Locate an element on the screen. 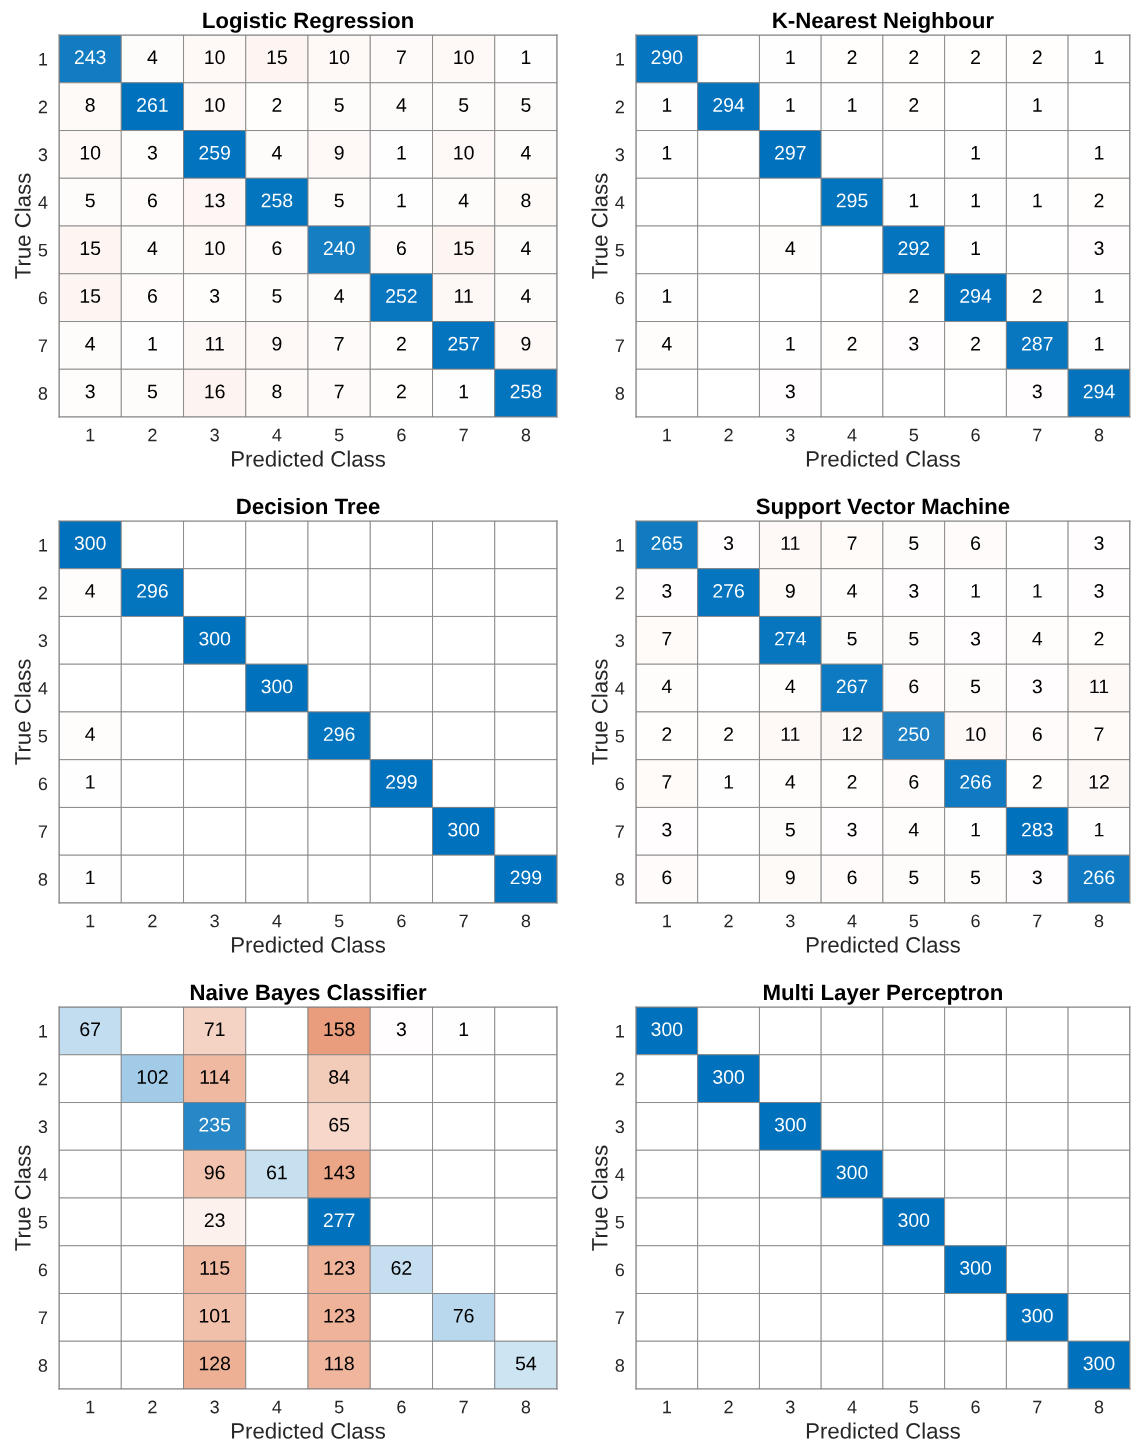 The width and height of the screenshot is (1131, 1454). data-label: 276 is located at coordinates (728, 591).